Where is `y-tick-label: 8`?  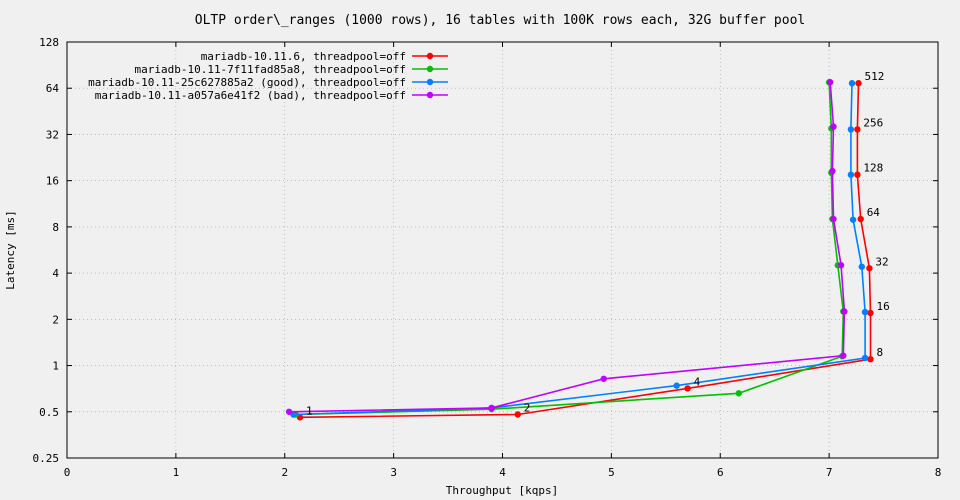
y-tick-label: 8 is located at coordinates (55, 227).